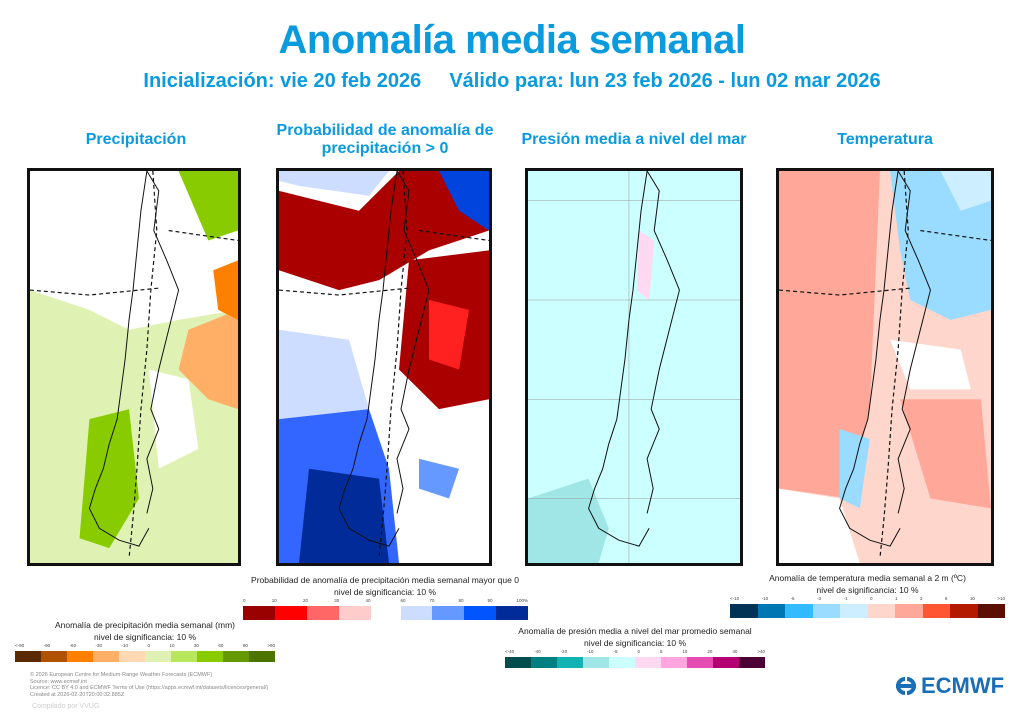 The width and height of the screenshot is (1024, 720). Describe the element at coordinates (885, 139) in the screenshot. I see `panel-title-temp: Temperatura` at that location.